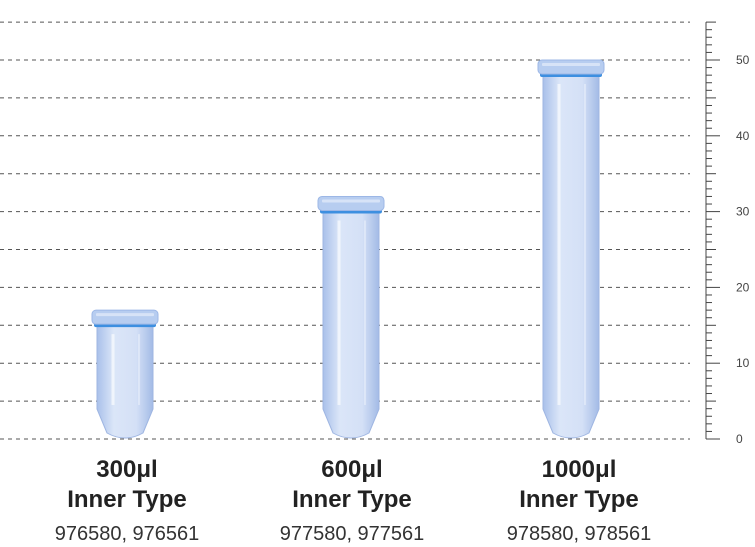 The width and height of the screenshot is (755, 547). Describe the element at coordinates (579, 469) in the screenshot. I see `tube-volume-label: 1000μl` at that location.